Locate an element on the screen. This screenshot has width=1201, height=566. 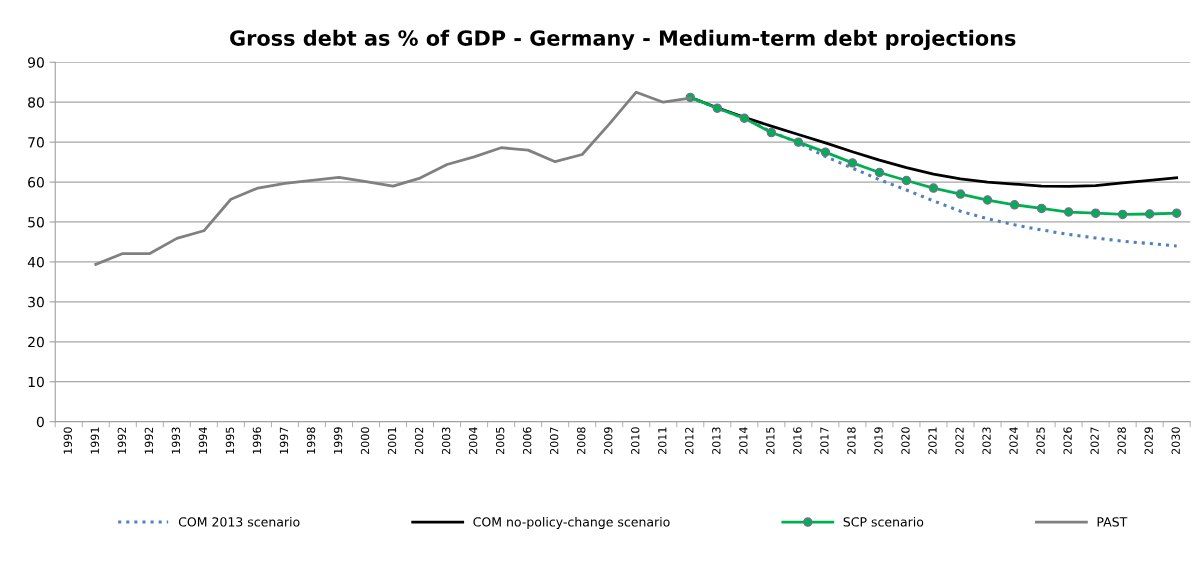
x-tick-label: 2007 is located at coordinates (554, 440).